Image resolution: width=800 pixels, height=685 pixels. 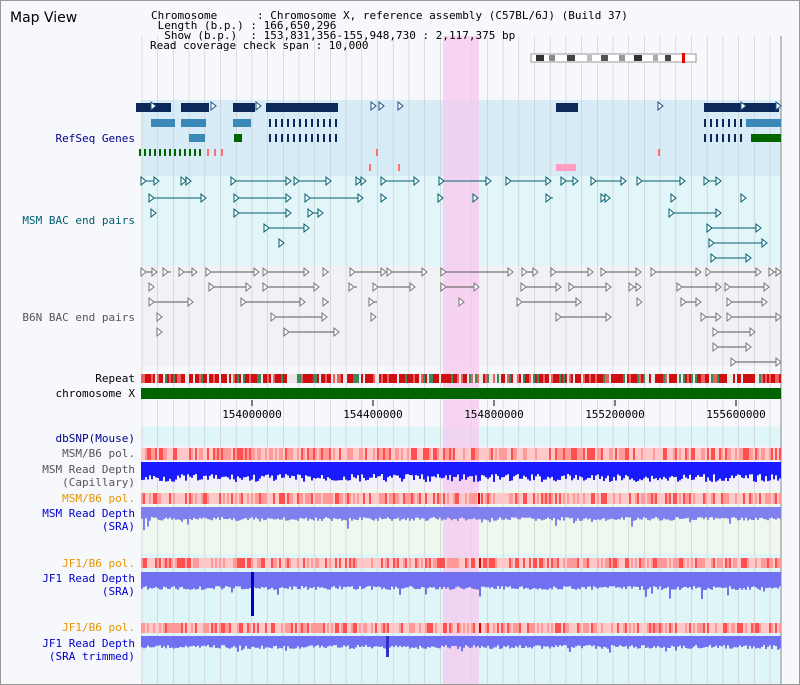 I want to click on refseq-exon, so click(x=312, y=123).